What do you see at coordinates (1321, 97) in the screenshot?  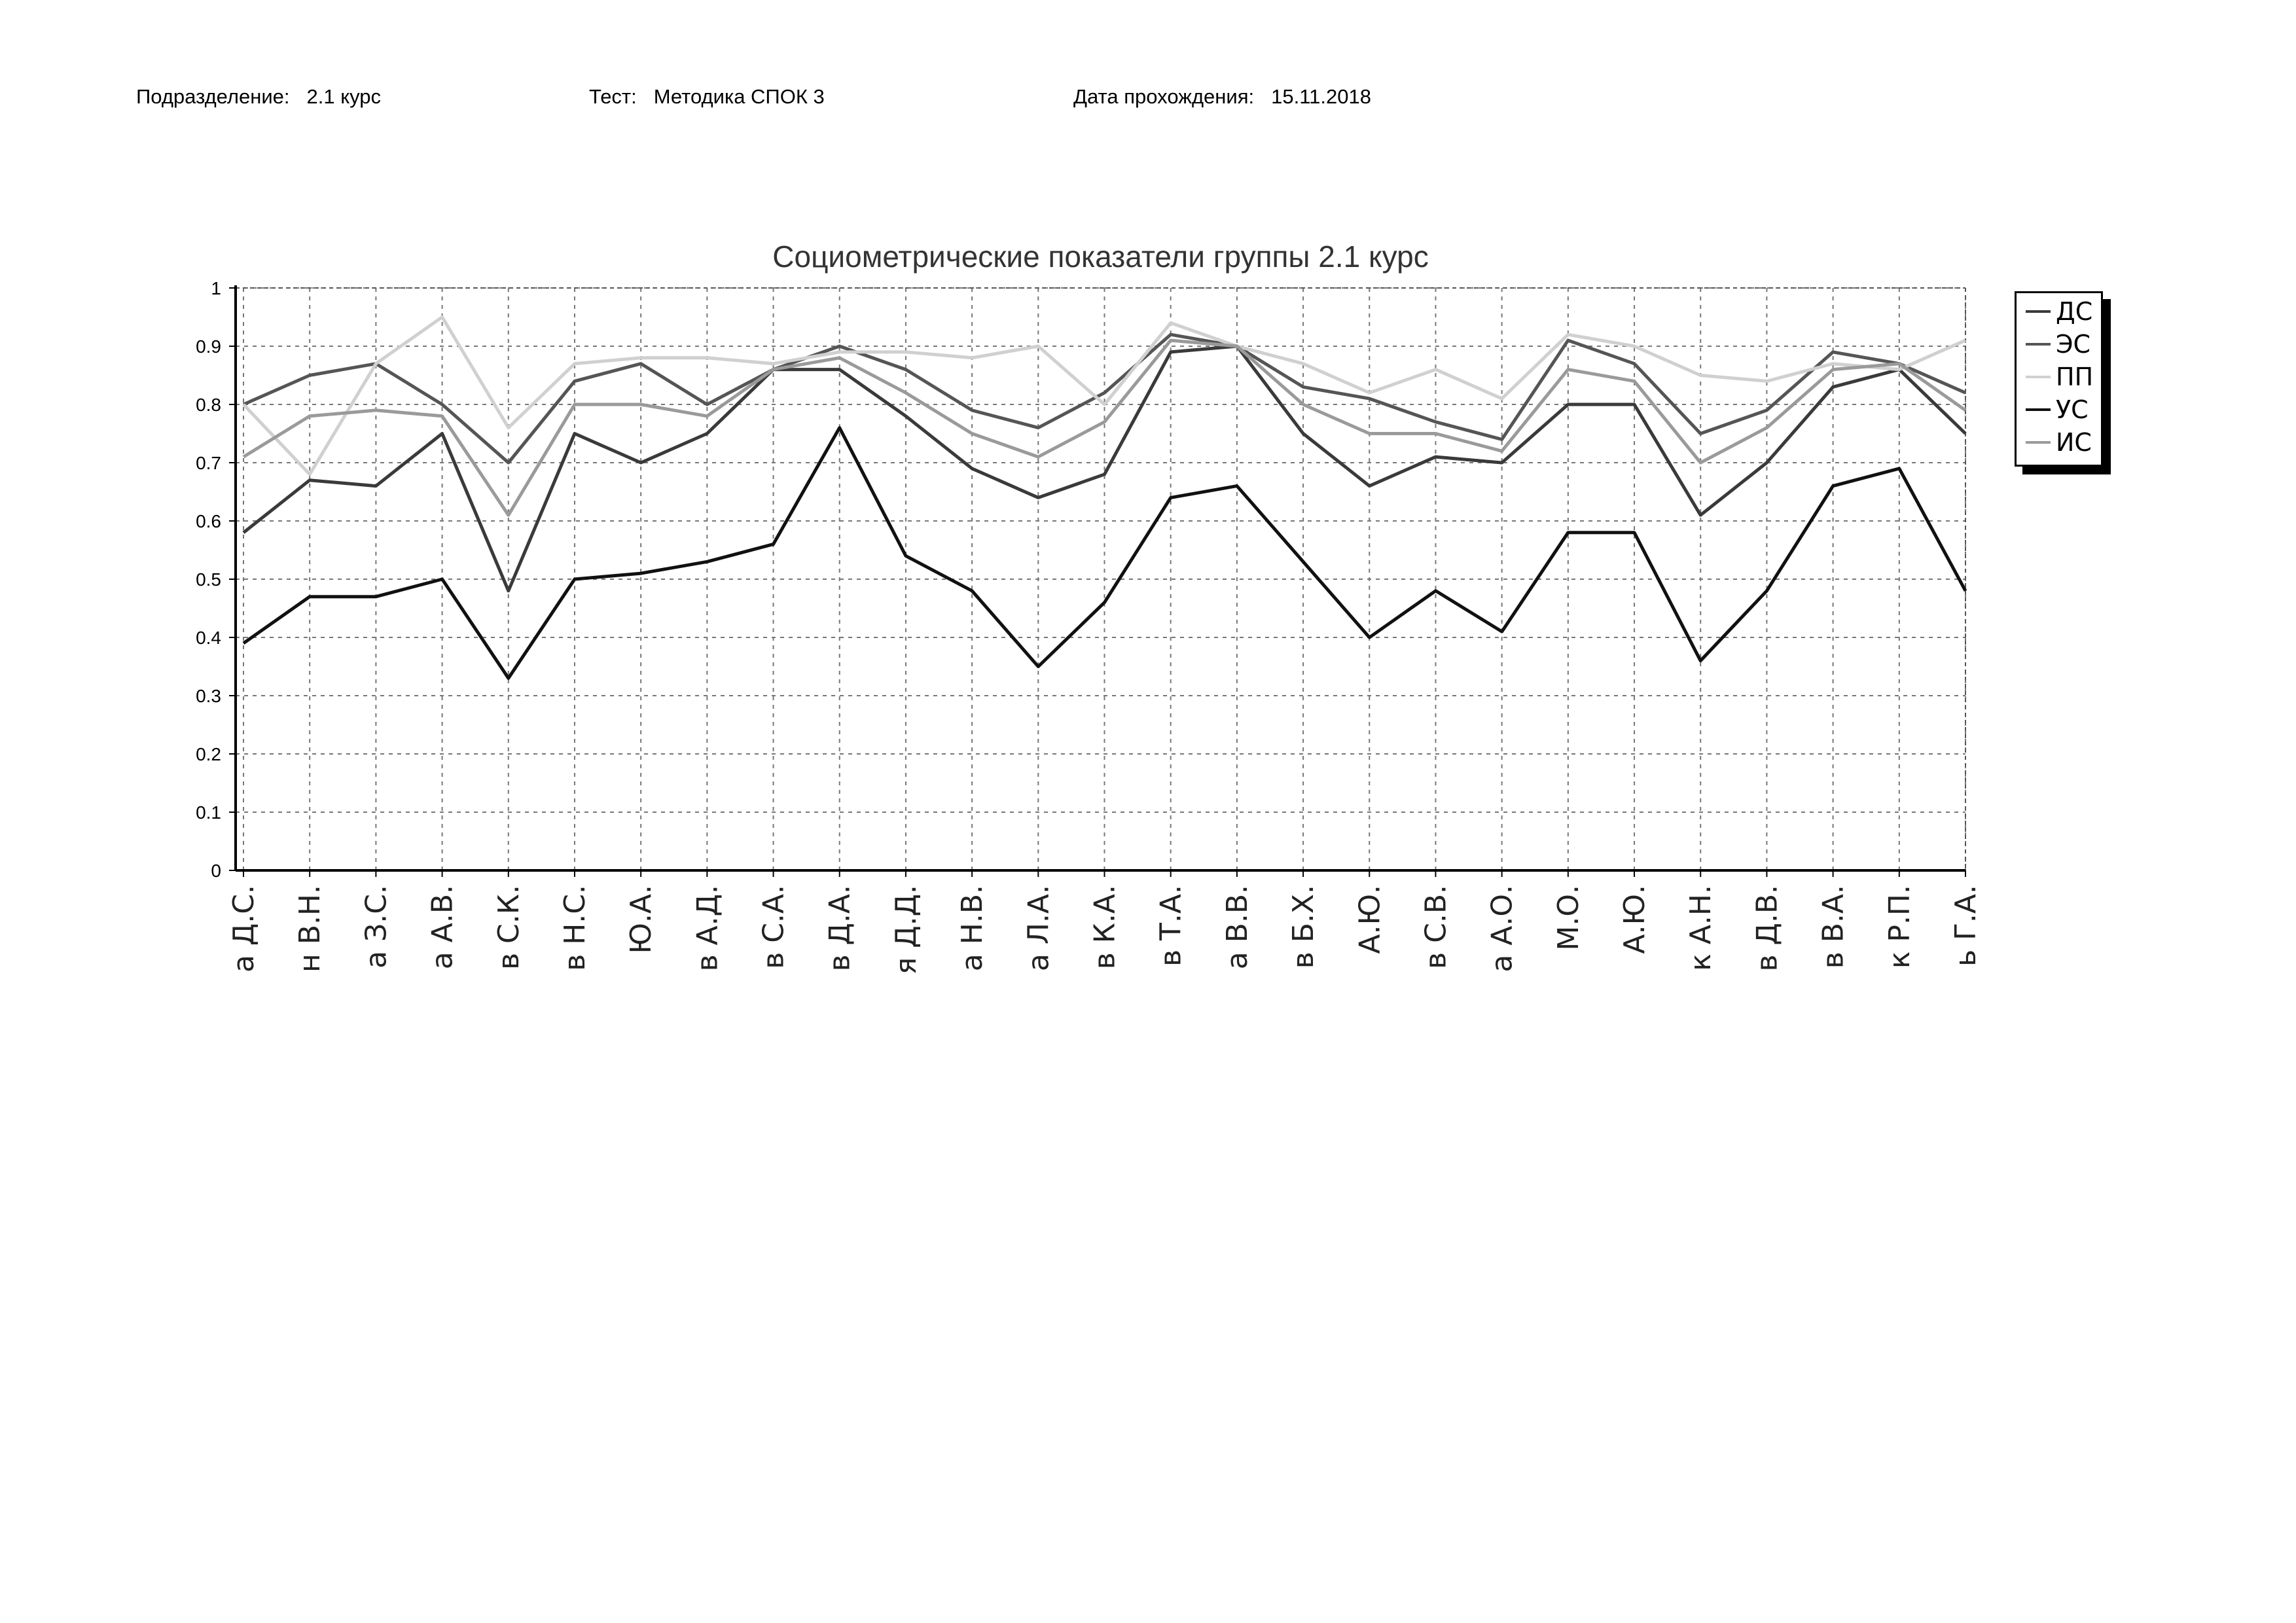 I see `date-value: 15.11.2018` at bounding box center [1321, 97].